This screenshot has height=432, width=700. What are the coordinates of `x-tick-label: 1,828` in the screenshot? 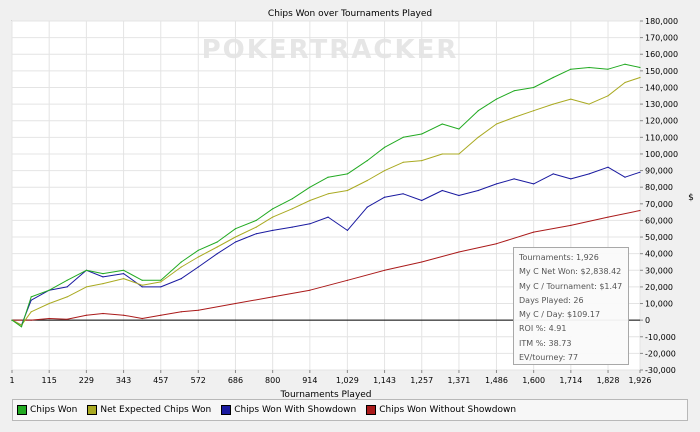 It's located at (608, 380).